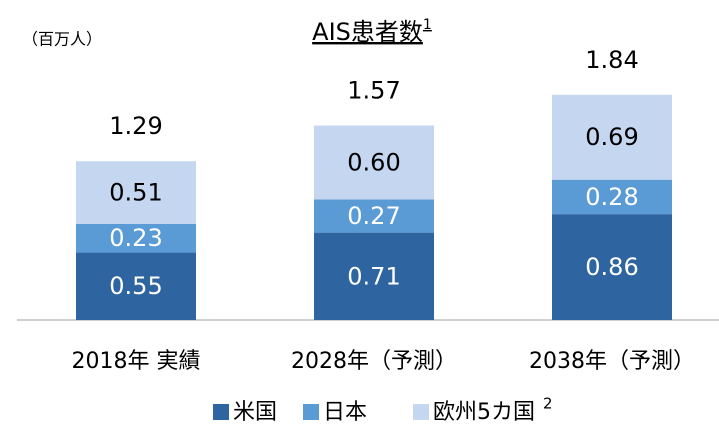 The width and height of the screenshot is (719, 433). I want to click on chart-title: AIS患者数1, so click(372, 31).